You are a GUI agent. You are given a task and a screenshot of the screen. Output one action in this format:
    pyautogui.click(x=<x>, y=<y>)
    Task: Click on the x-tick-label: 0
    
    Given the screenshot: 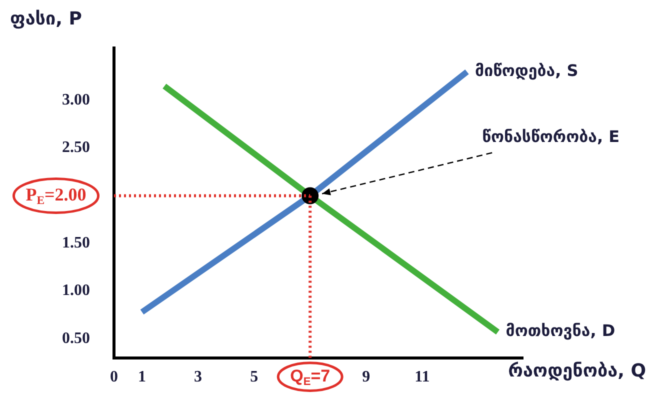 What is the action you would take?
    pyautogui.click(x=114, y=377)
    